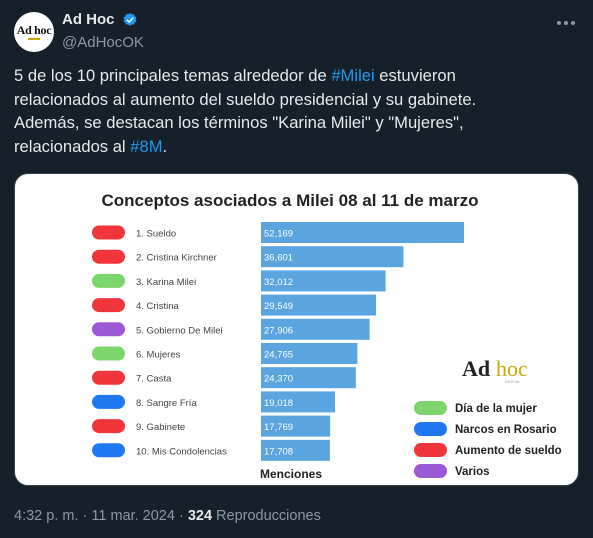 This screenshot has height=538, width=593. What do you see at coordinates (508, 451) in the screenshot?
I see `legend-label: Aumento de sueldo` at bounding box center [508, 451].